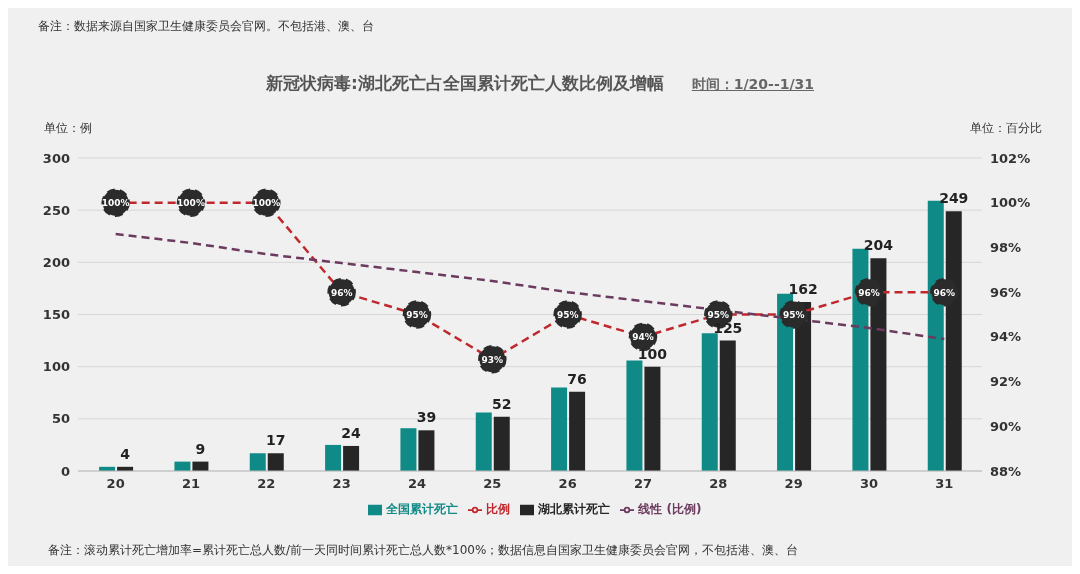  What do you see at coordinates (417, 484) in the screenshot?
I see `x-tick-label: 24` at bounding box center [417, 484].